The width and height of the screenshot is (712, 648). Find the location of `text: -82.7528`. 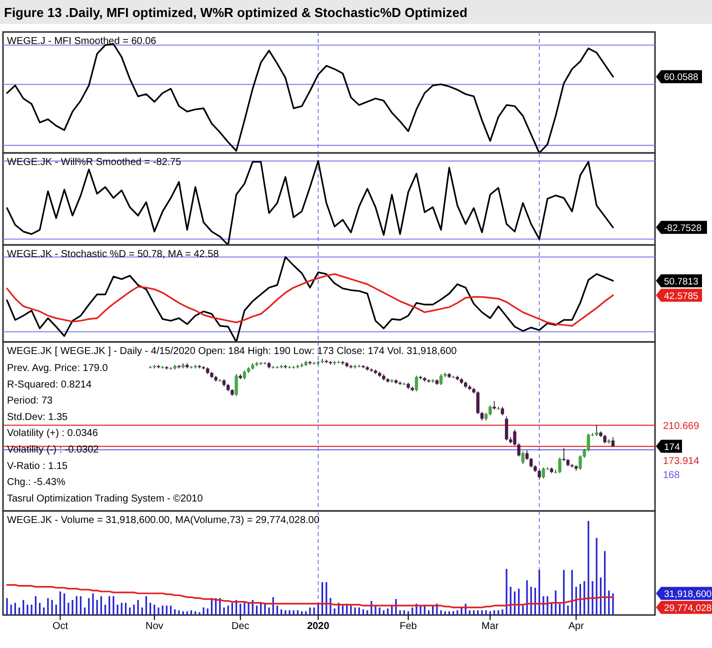

text: -82.7528 is located at coordinates (683, 228).